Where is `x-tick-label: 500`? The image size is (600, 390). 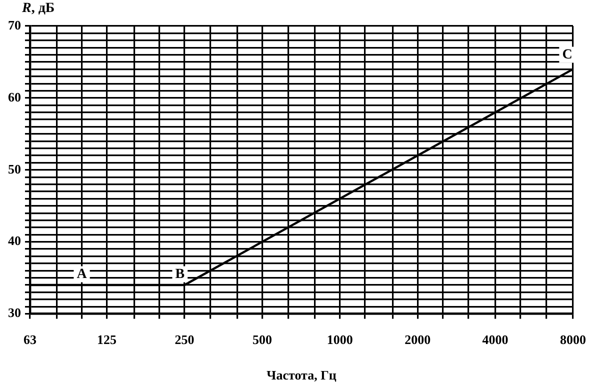
x-tick-label: 500 is located at coordinates (262, 339).